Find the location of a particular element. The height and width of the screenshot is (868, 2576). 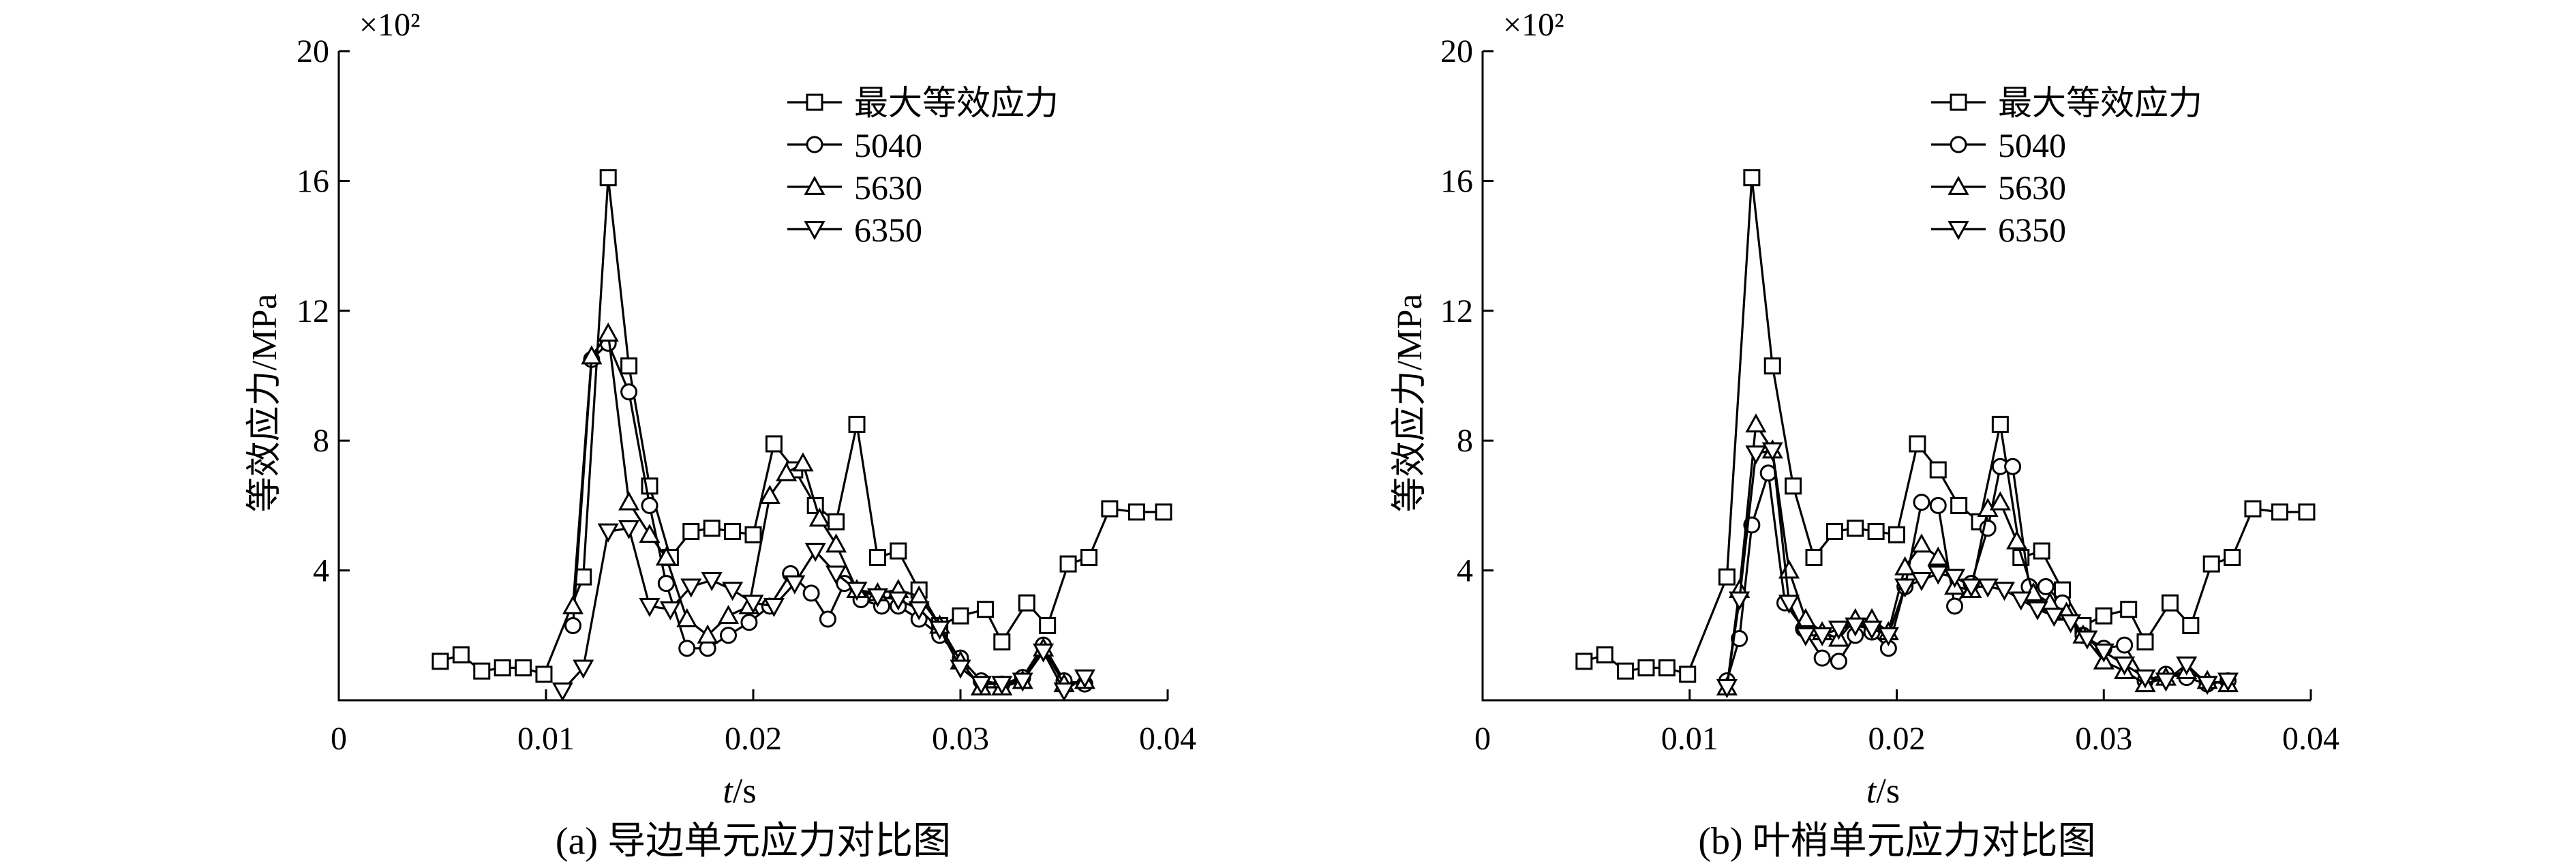

legend-label: 最大等效应力 is located at coordinates (2100, 103).